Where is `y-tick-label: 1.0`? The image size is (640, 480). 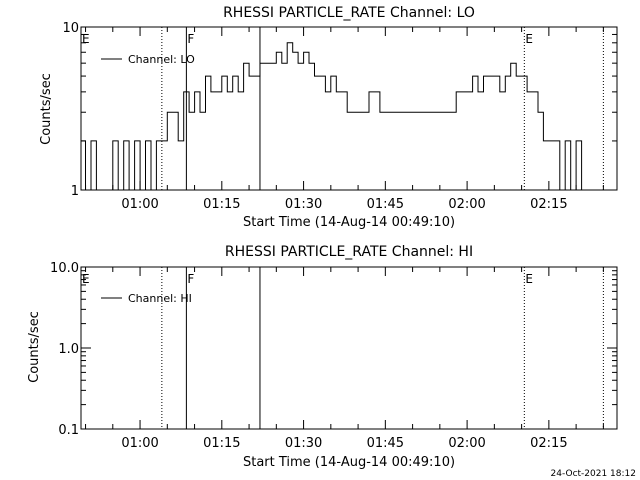
y-tick-label: 1.0 is located at coordinates (68, 349).